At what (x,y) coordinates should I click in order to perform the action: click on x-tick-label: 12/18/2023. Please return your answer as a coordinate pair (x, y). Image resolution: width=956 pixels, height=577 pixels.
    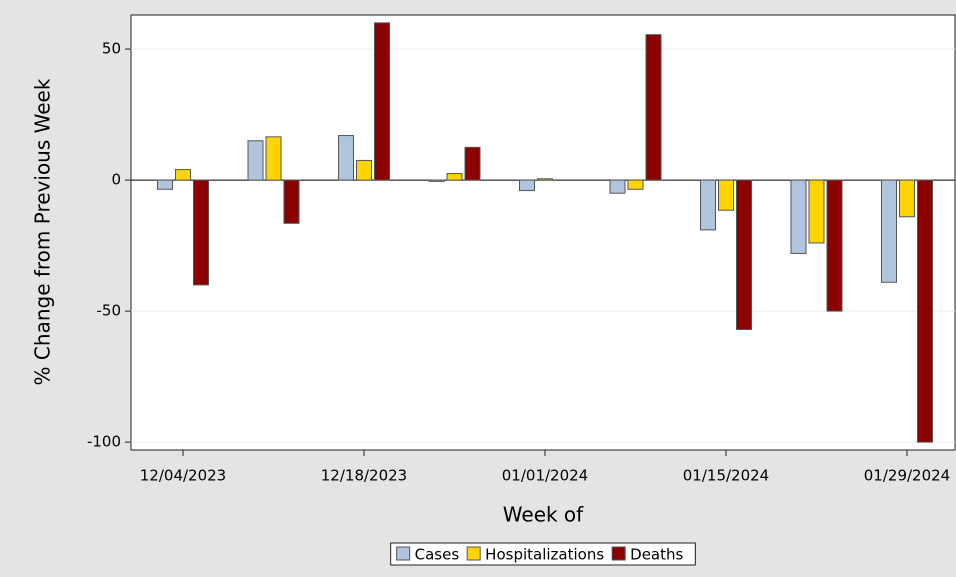
    Looking at the image, I should click on (364, 476).